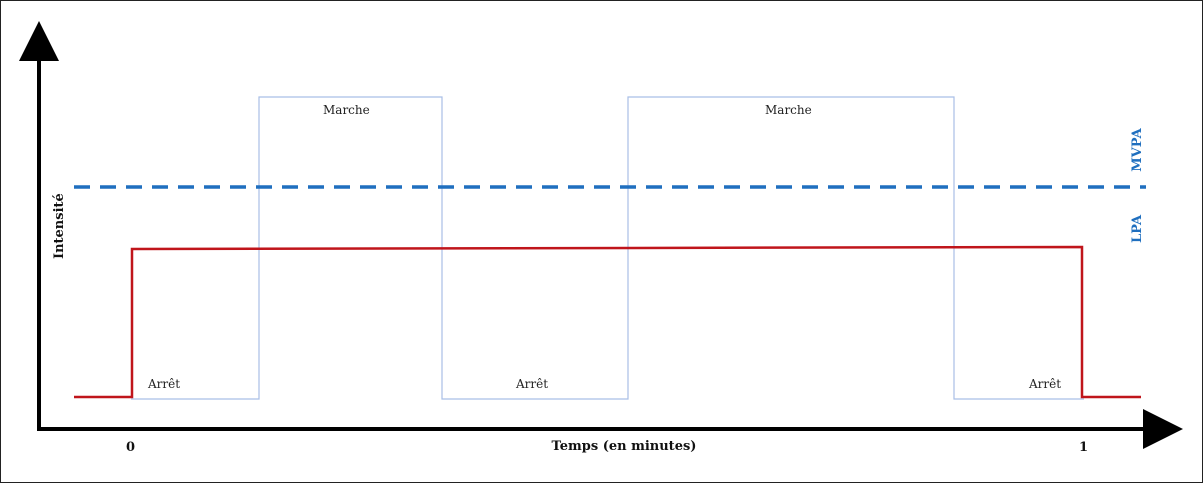 The height and width of the screenshot is (484, 1203). What do you see at coordinates (1044, 384) in the screenshot?
I see `state-label-off-3: Arrêt` at bounding box center [1044, 384].